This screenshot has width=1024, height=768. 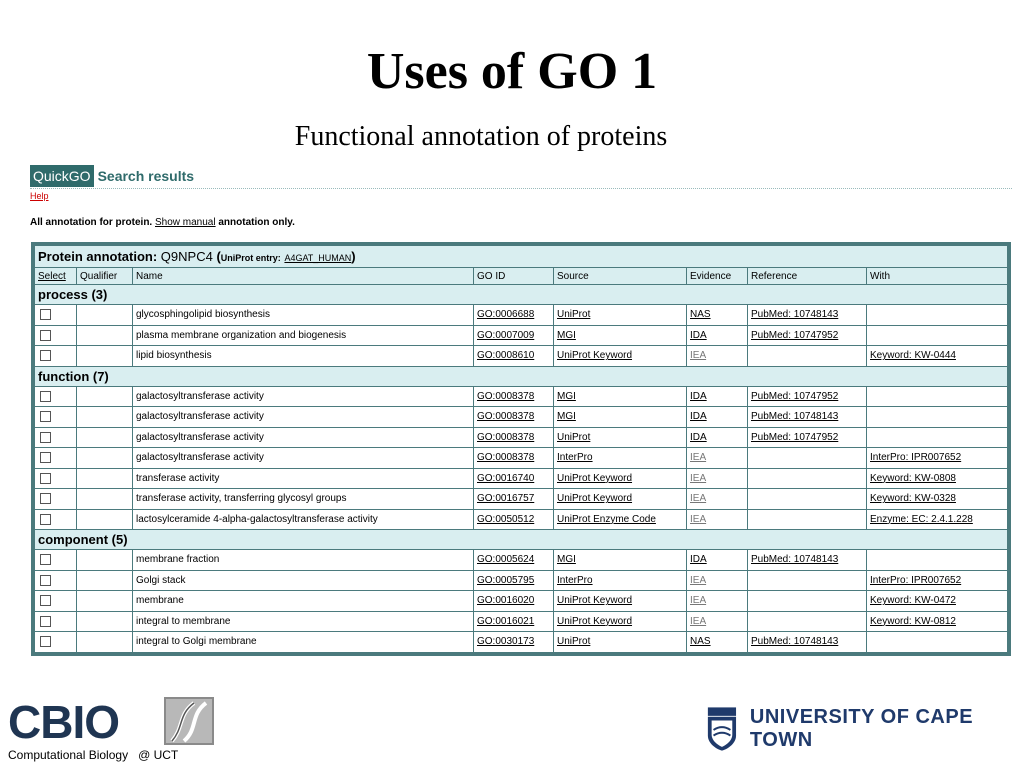 I want to click on show-manual-link: Show manual, so click(x=185, y=222).